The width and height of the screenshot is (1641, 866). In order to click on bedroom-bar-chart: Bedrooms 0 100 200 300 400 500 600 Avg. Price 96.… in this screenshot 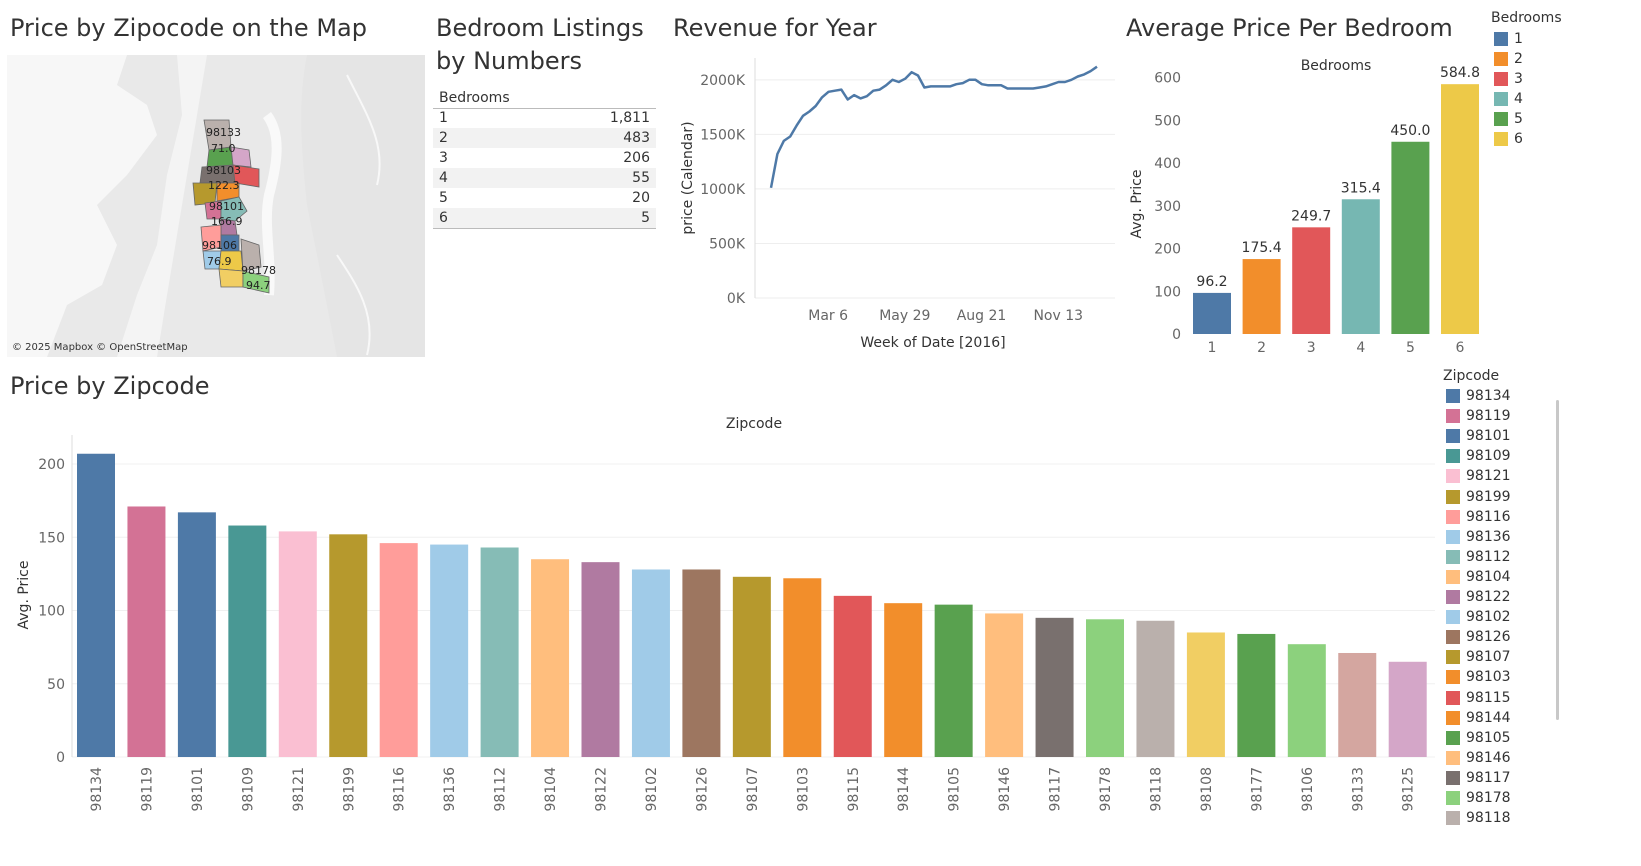, I will do `click(1305, 206)`.